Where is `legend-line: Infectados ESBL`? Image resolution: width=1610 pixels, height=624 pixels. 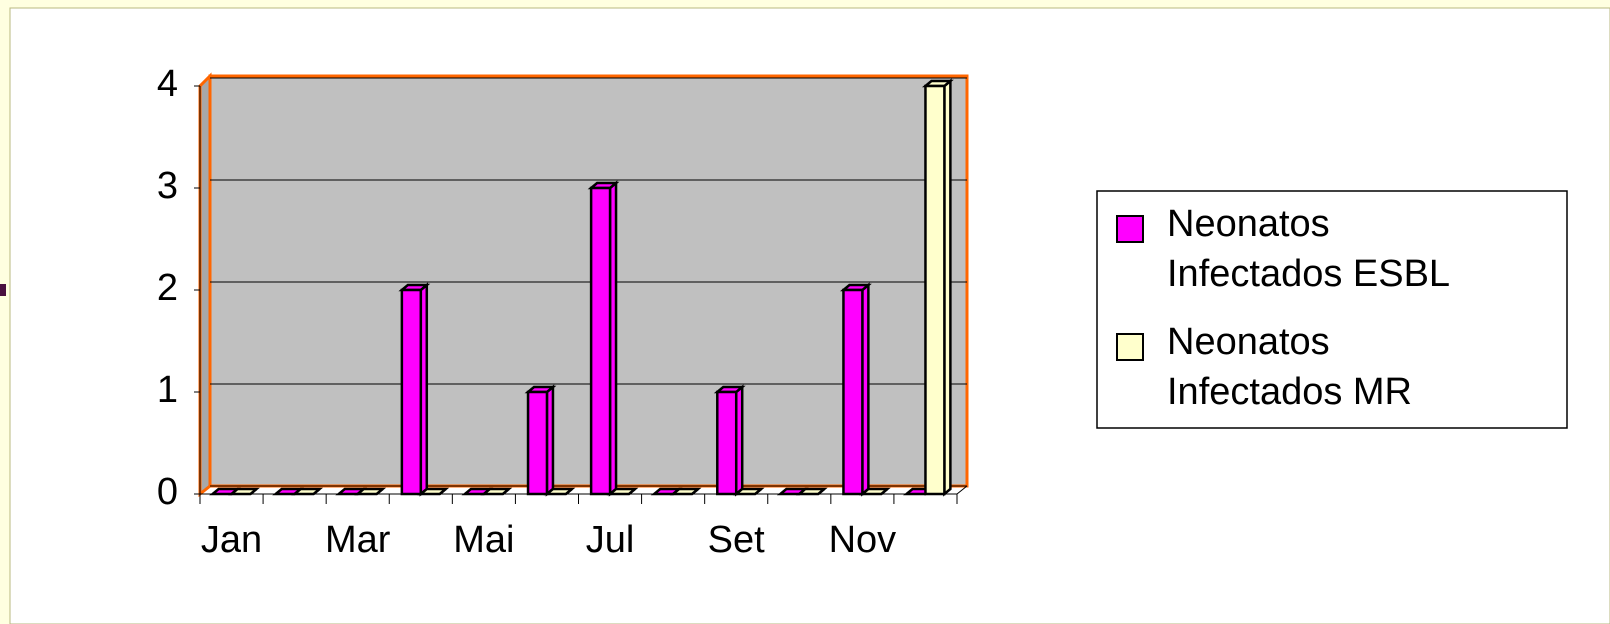 legend-line: Infectados ESBL is located at coordinates (1308, 274).